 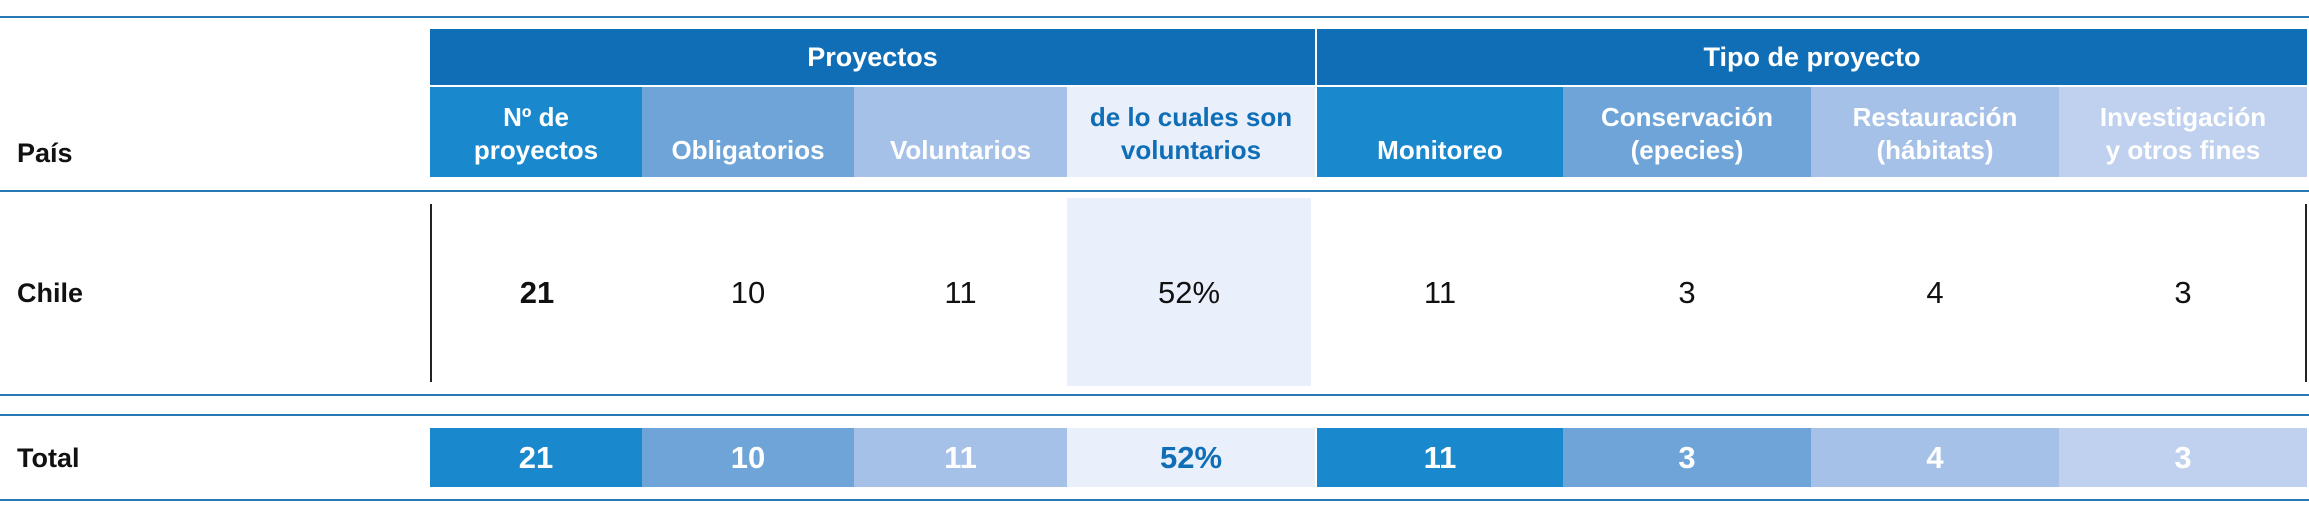 I want to click on col-header-conservacion: Conservación (epecies), so click(x=1687, y=132).